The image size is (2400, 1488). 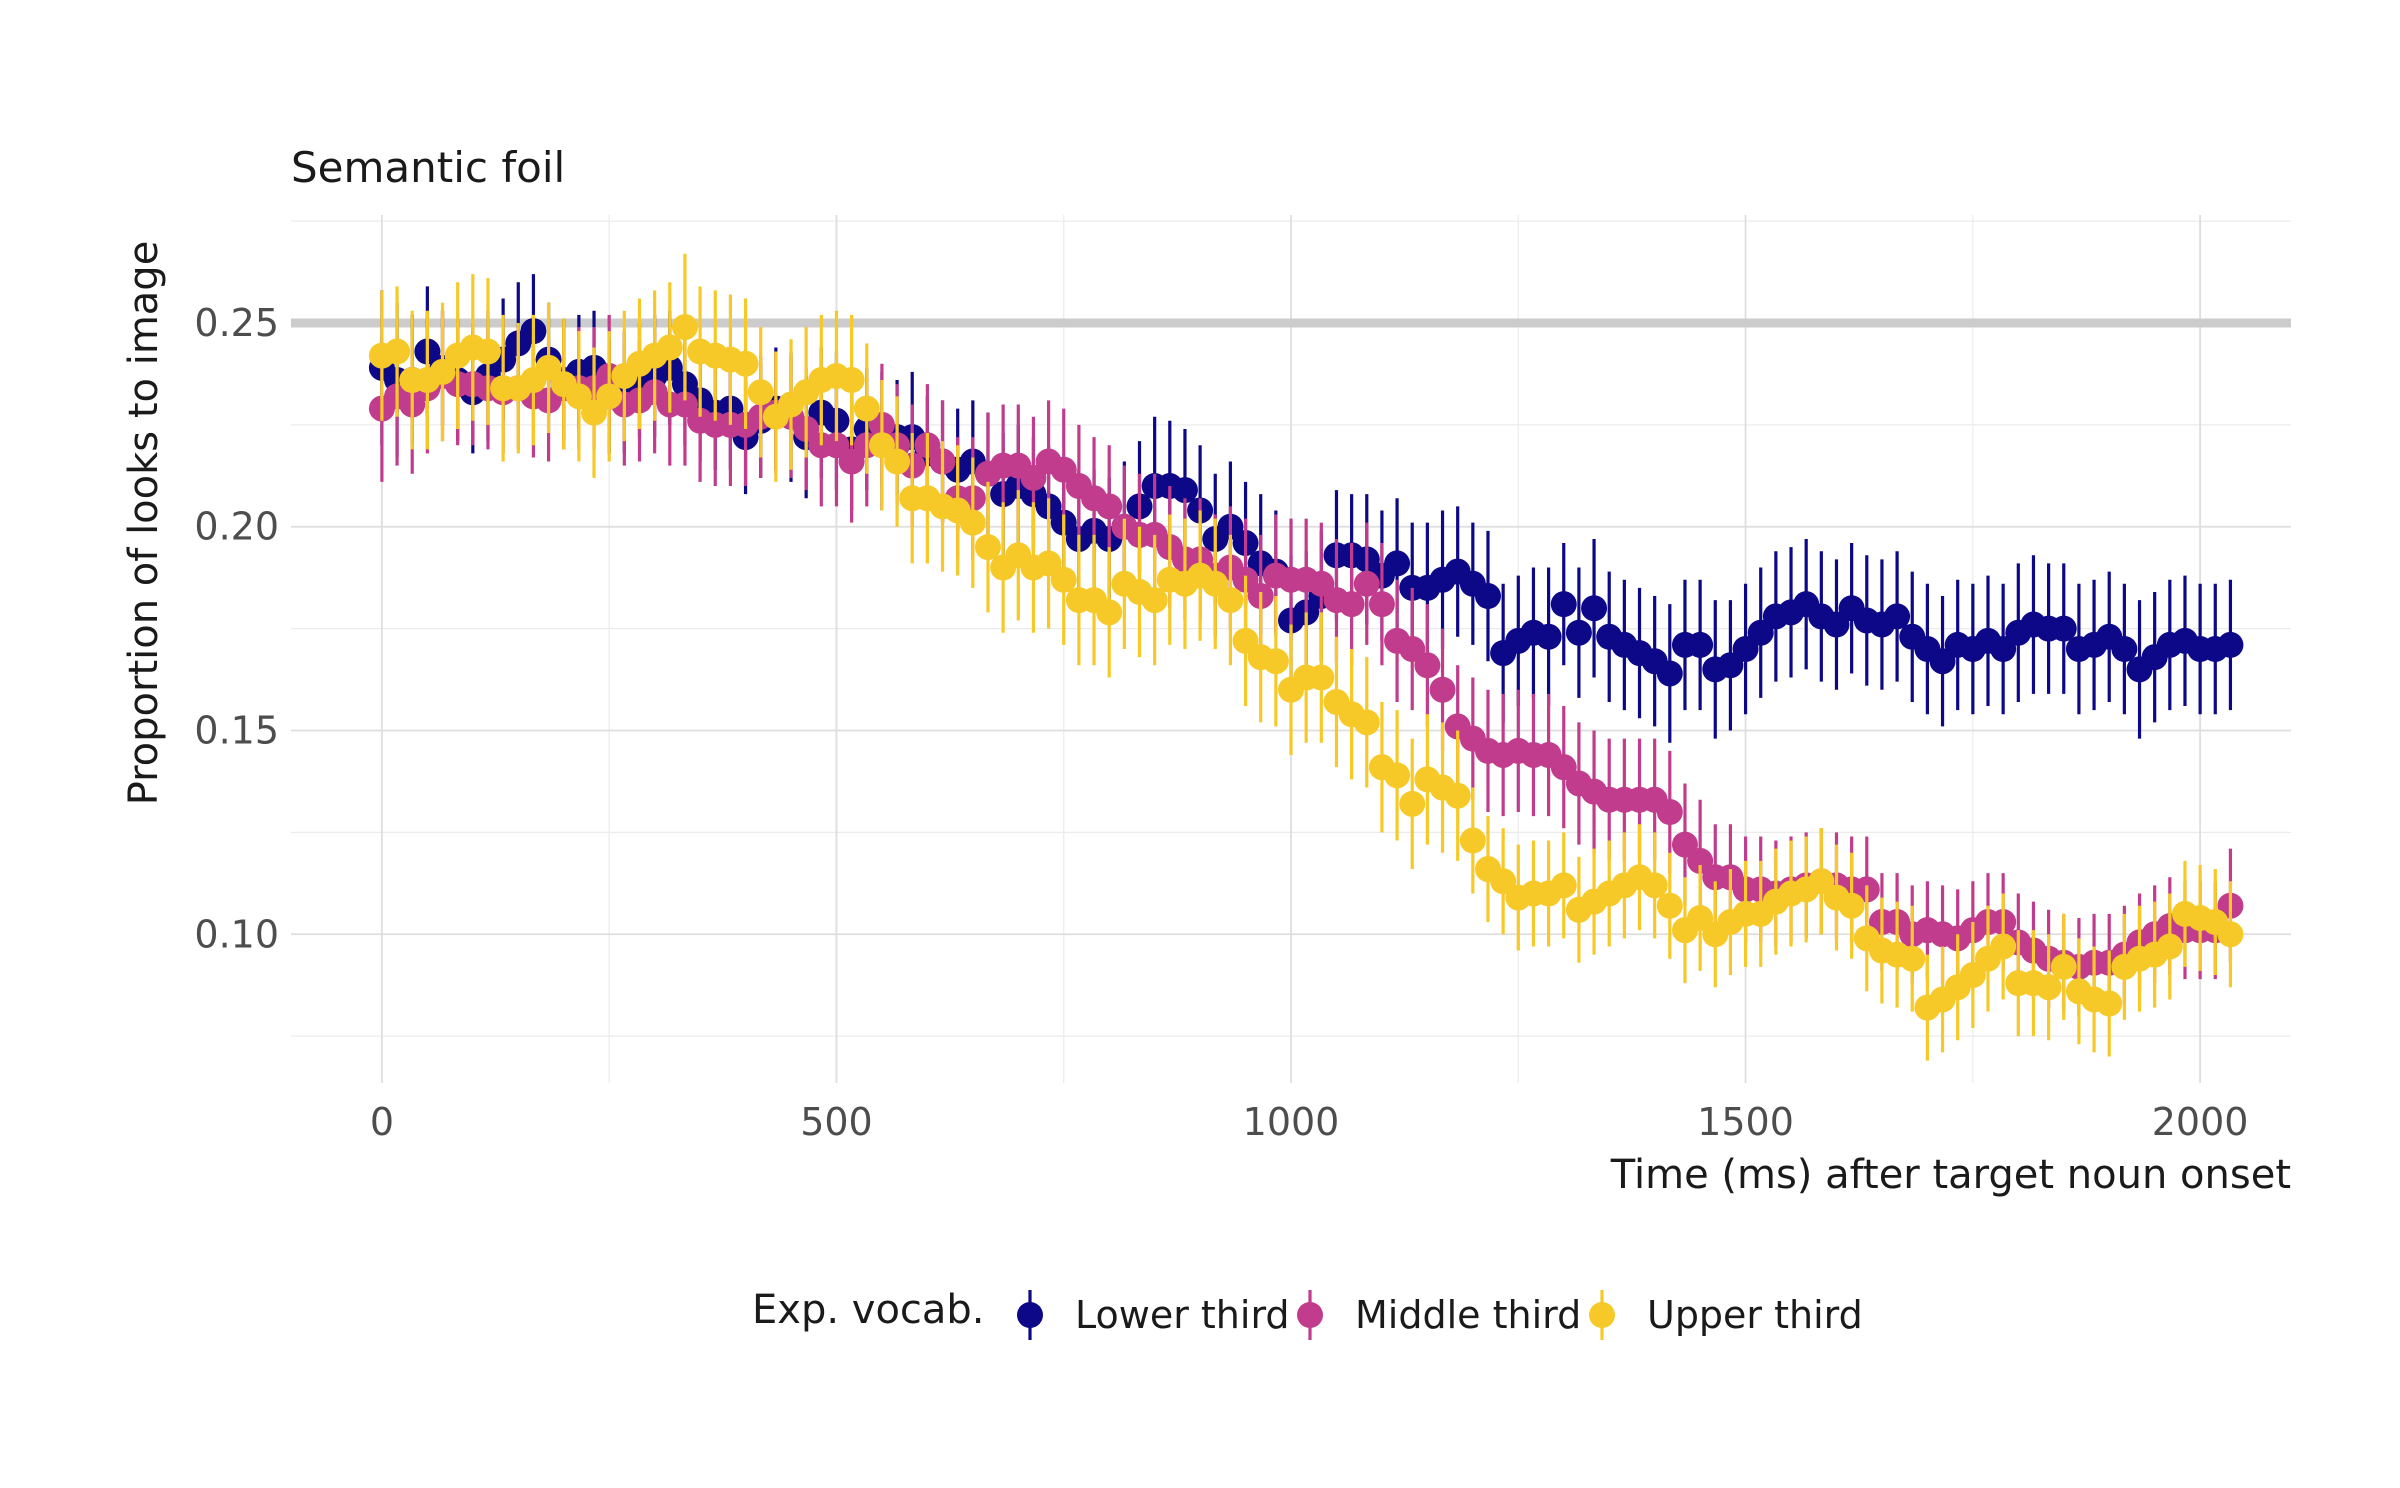 I want to click on legend-title: Exp. vocab., so click(x=868, y=1310).